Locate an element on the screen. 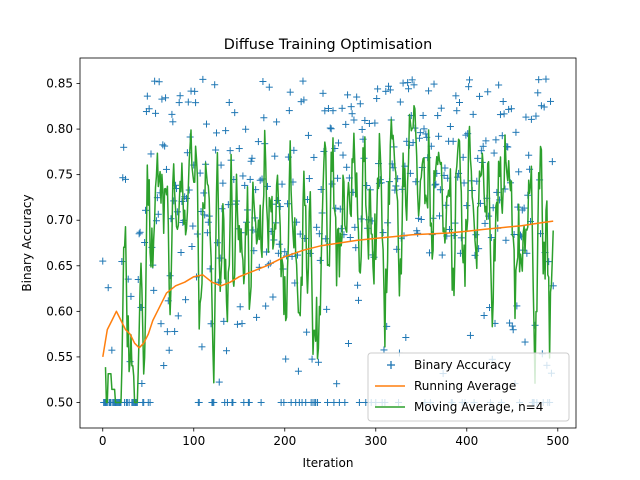  y-tick-label: 0.55 is located at coordinates (59, 357).